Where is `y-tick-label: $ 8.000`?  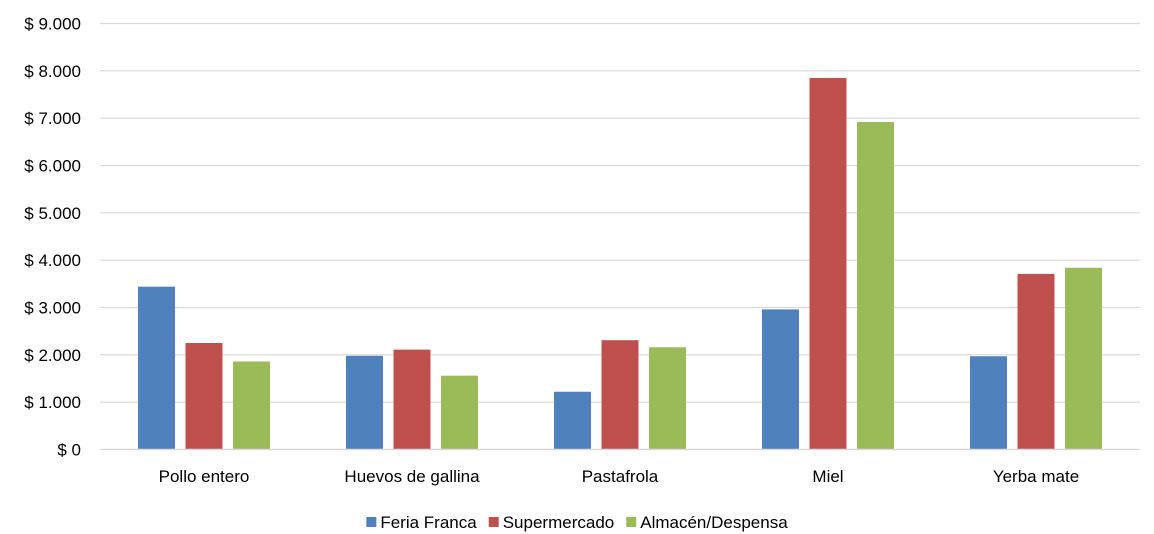
y-tick-label: $ 8.000 is located at coordinates (52, 71).